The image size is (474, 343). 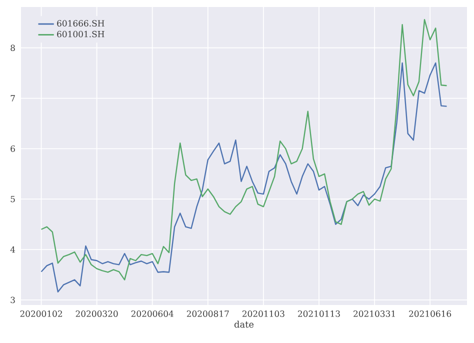 What do you see at coordinates (80, 34) in the screenshot?
I see `legend-label: 601001.SH` at bounding box center [80, 34].